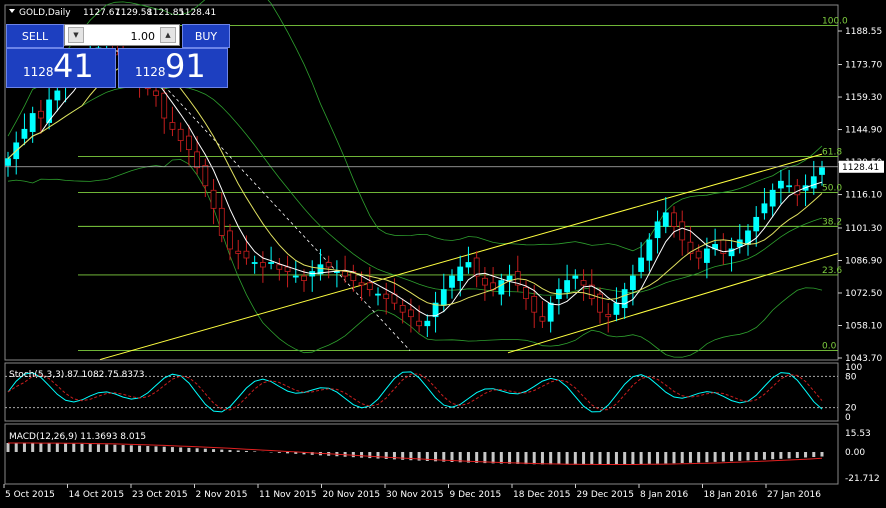  What do you see at coordinates (731, 495) in the screenshot?
I see `time-tick-label: 18 Jan 2016` at bounding box center [731, 495].